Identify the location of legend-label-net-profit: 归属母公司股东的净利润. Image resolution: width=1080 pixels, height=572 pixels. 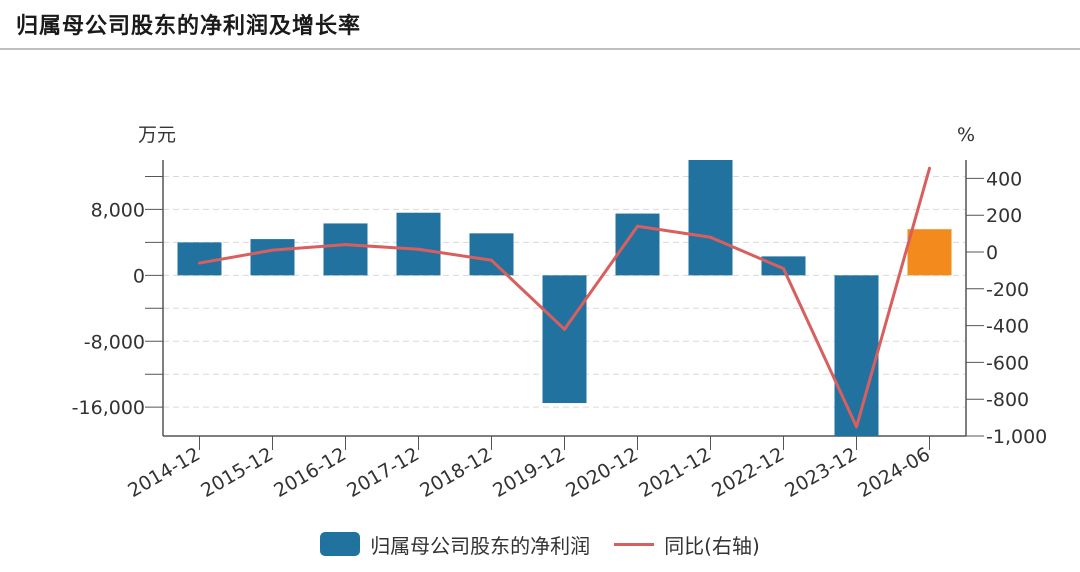
(480, 545).